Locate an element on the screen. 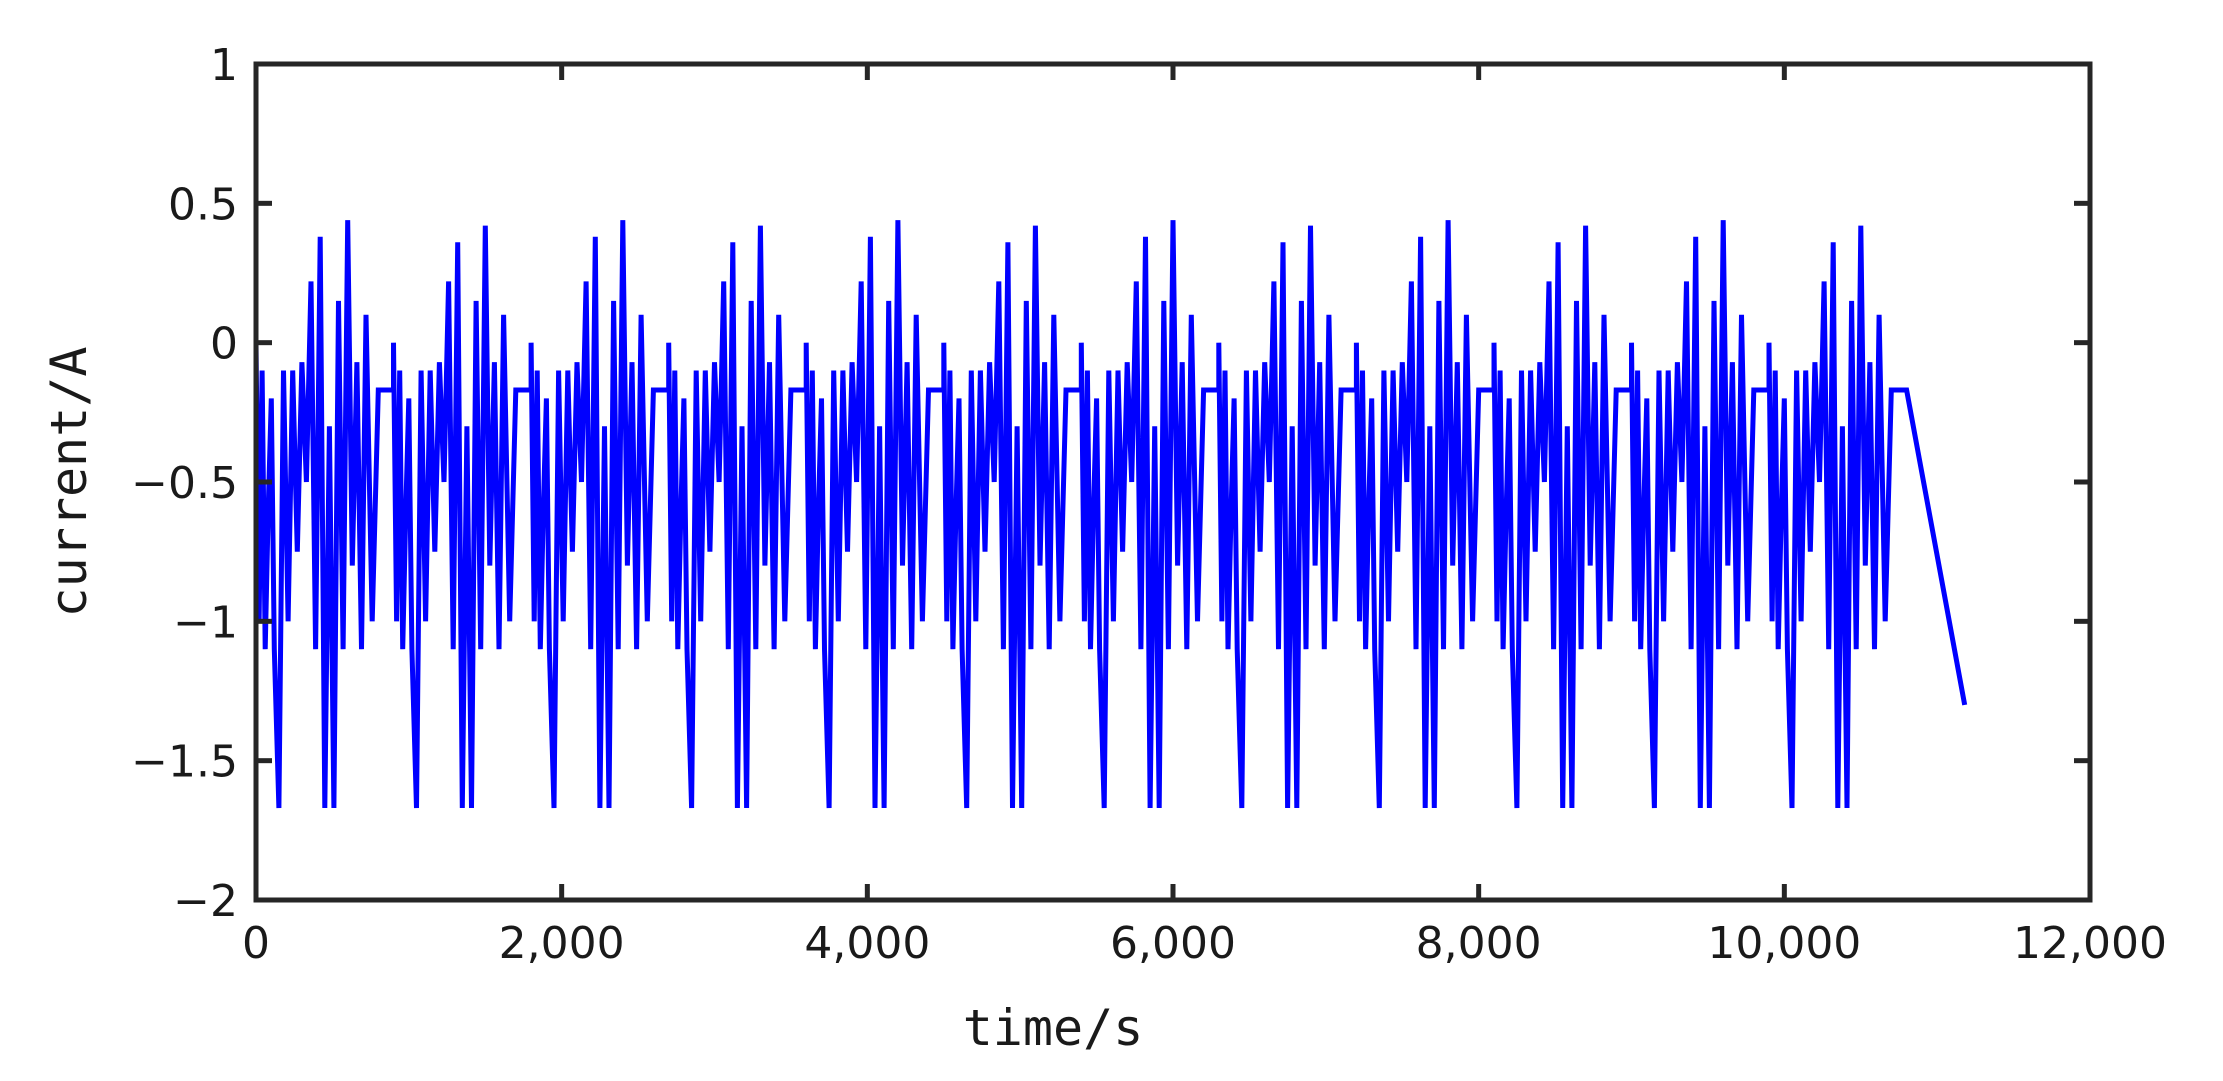 The image size is (2223, 1081). x-tick-label: 10,000 is located at coordinates (1784, 943).